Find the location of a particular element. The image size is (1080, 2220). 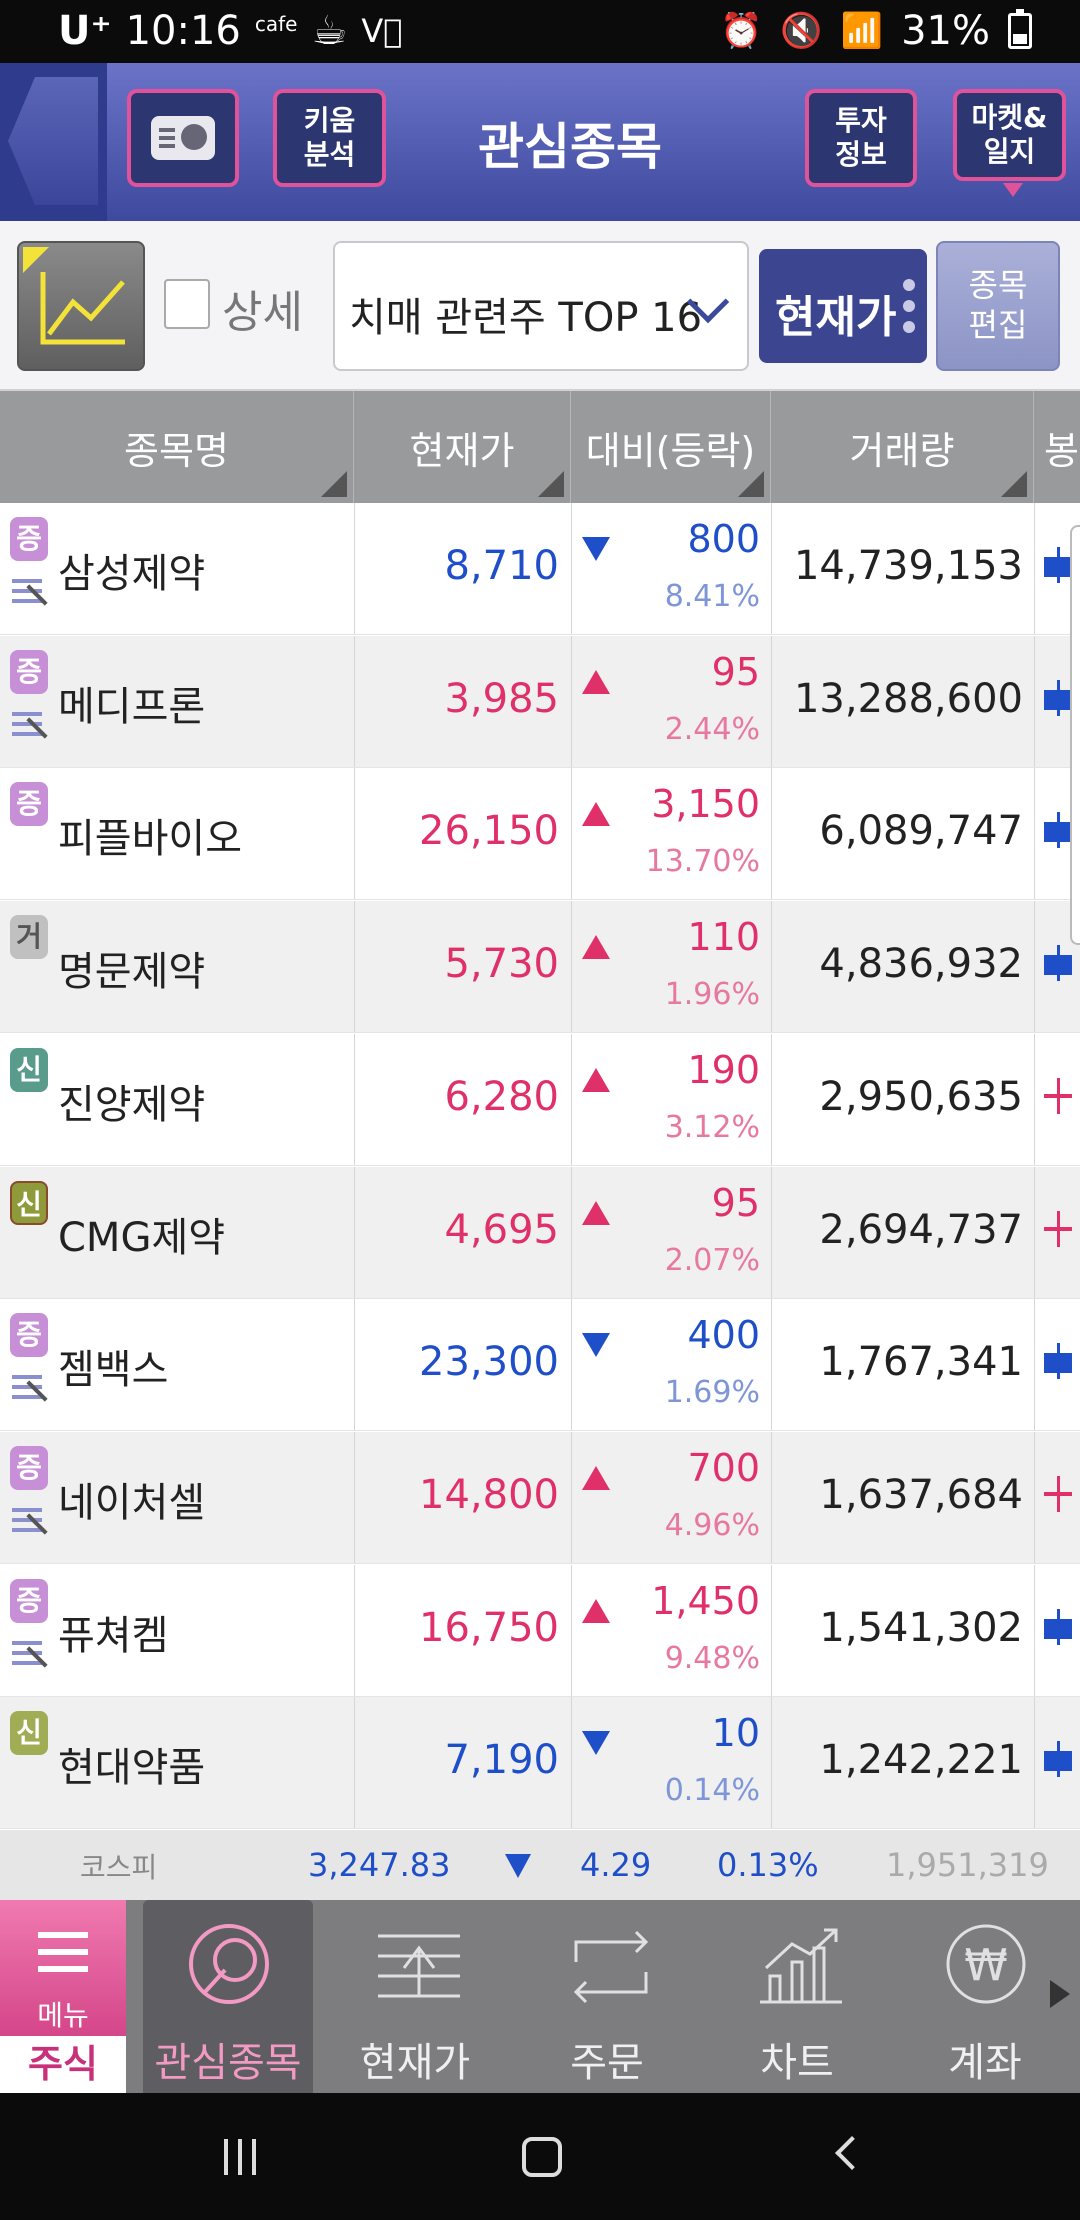

table-row: 증 피플바이오 26,150 3,150 13.70% 6,089,747 is located at coordinates (540, 834).